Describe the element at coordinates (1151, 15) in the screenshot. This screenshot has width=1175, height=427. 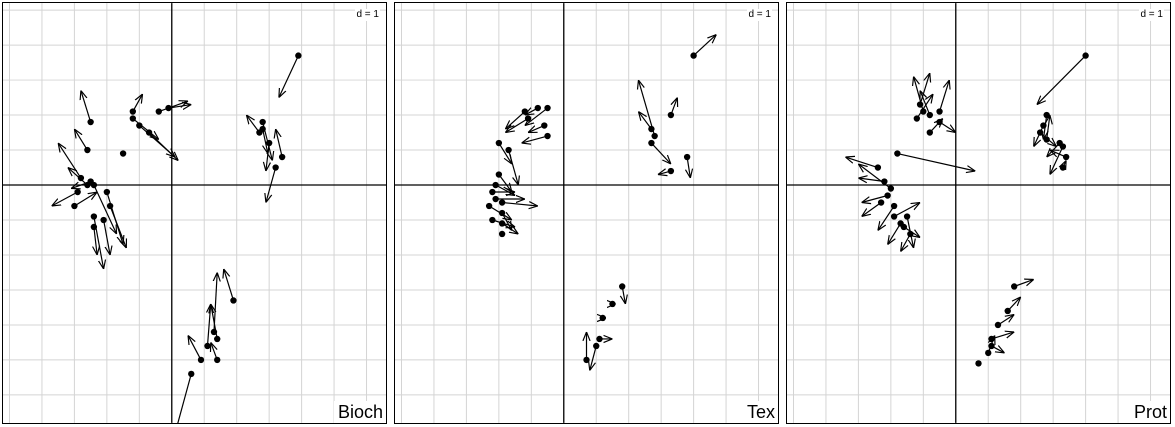
I see `scale-label: d = 1` at that location.